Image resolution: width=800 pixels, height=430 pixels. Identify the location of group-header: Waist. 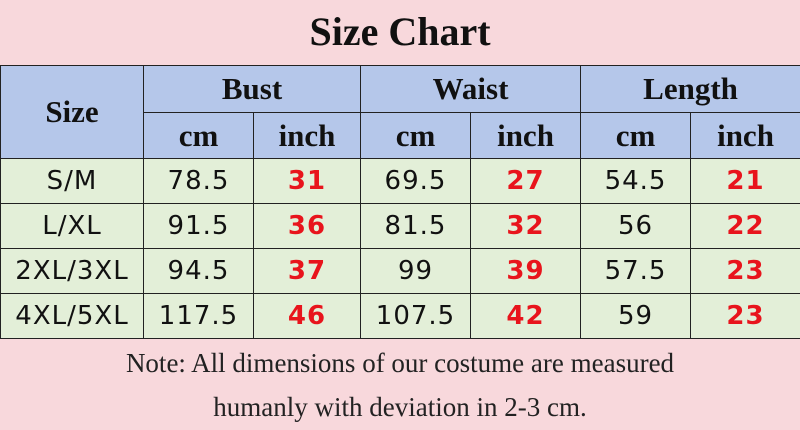
(470, 89).